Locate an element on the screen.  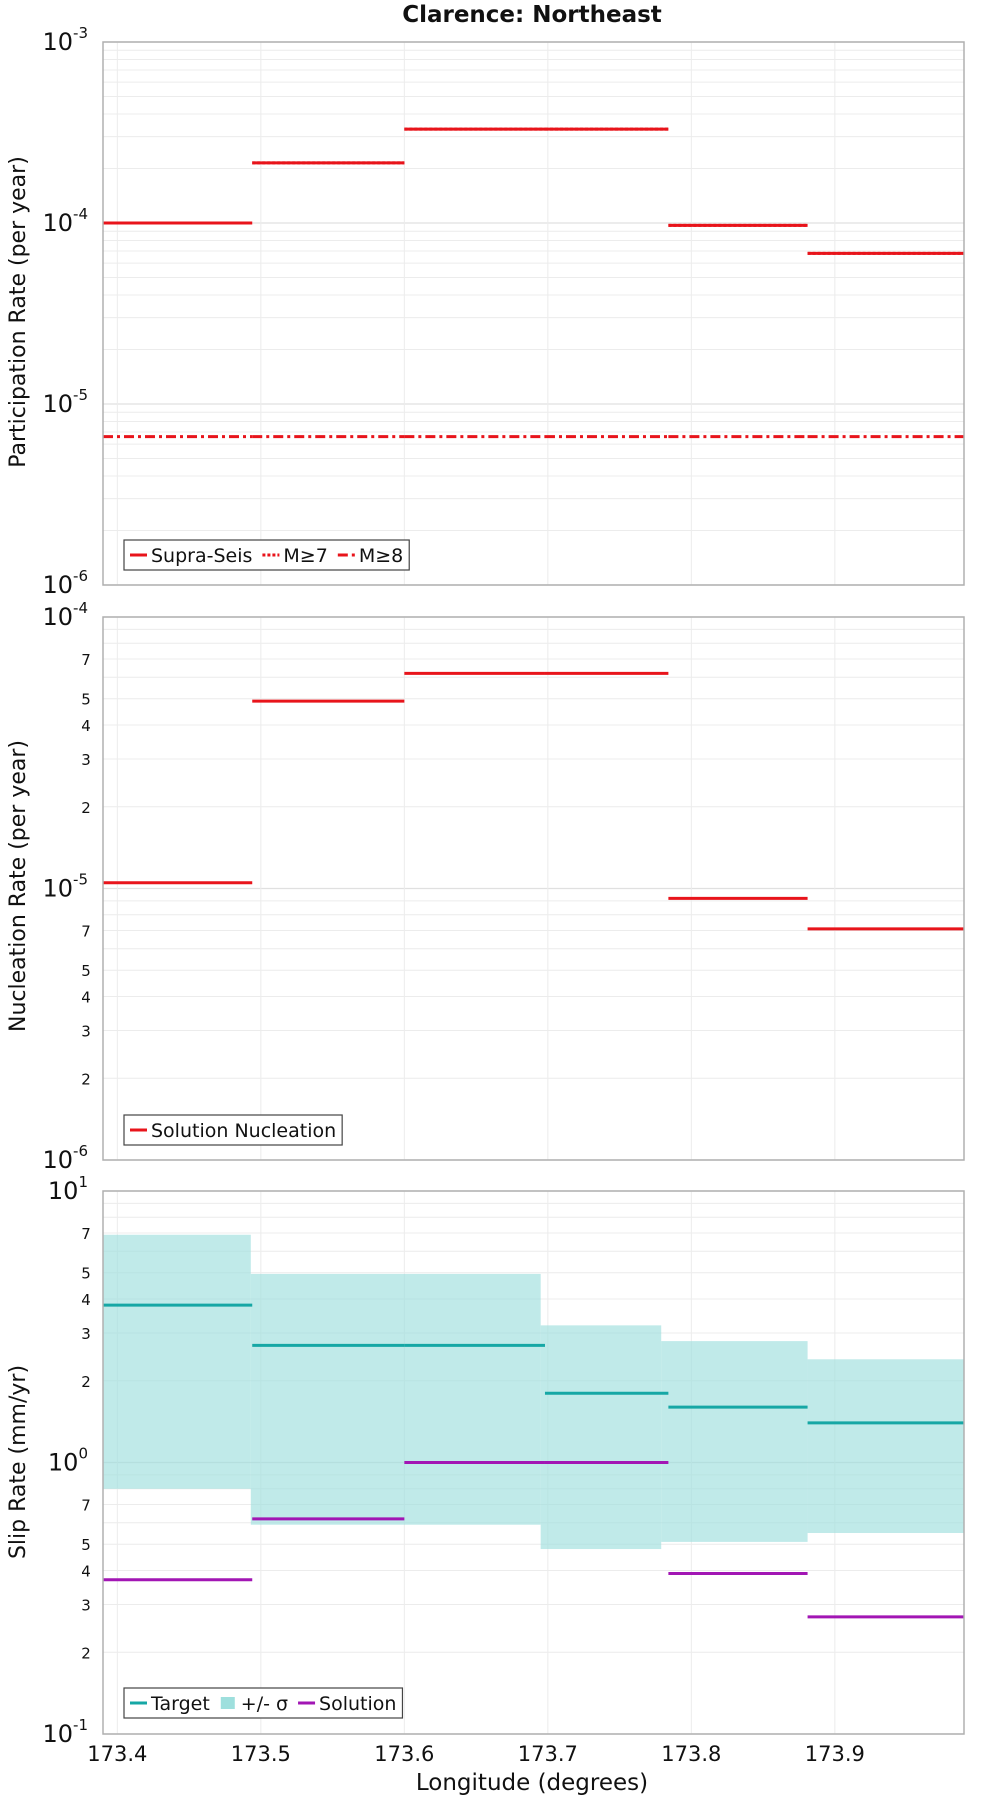
nucleation-series is located at coordinates (533, 801).